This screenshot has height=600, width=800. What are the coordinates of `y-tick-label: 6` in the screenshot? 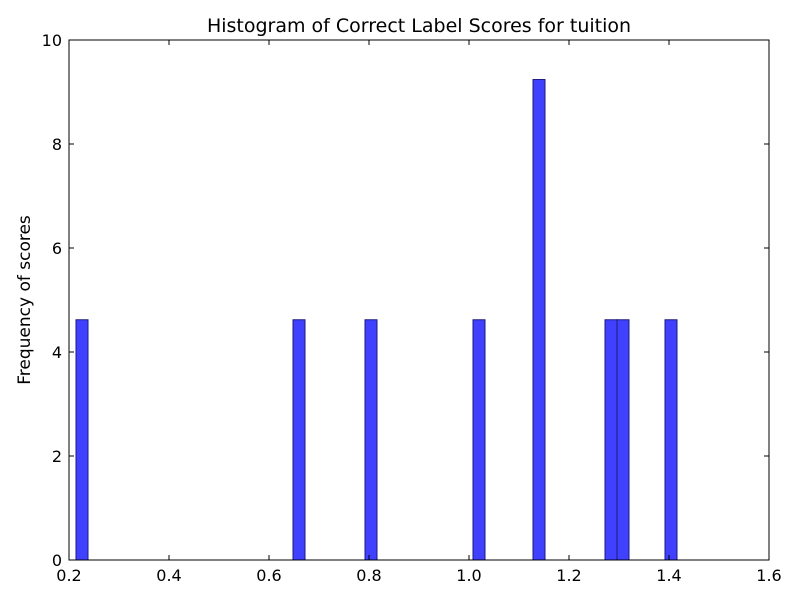 It's located at (57, 248).